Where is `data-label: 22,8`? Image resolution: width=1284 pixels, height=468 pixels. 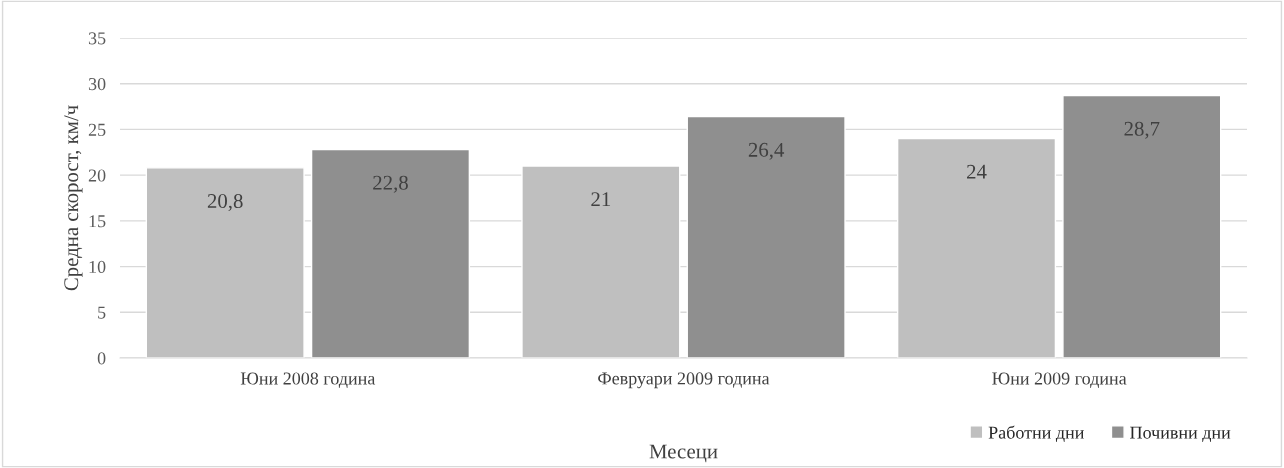
data-label: 22,8 is located at coordinates (390, 184).